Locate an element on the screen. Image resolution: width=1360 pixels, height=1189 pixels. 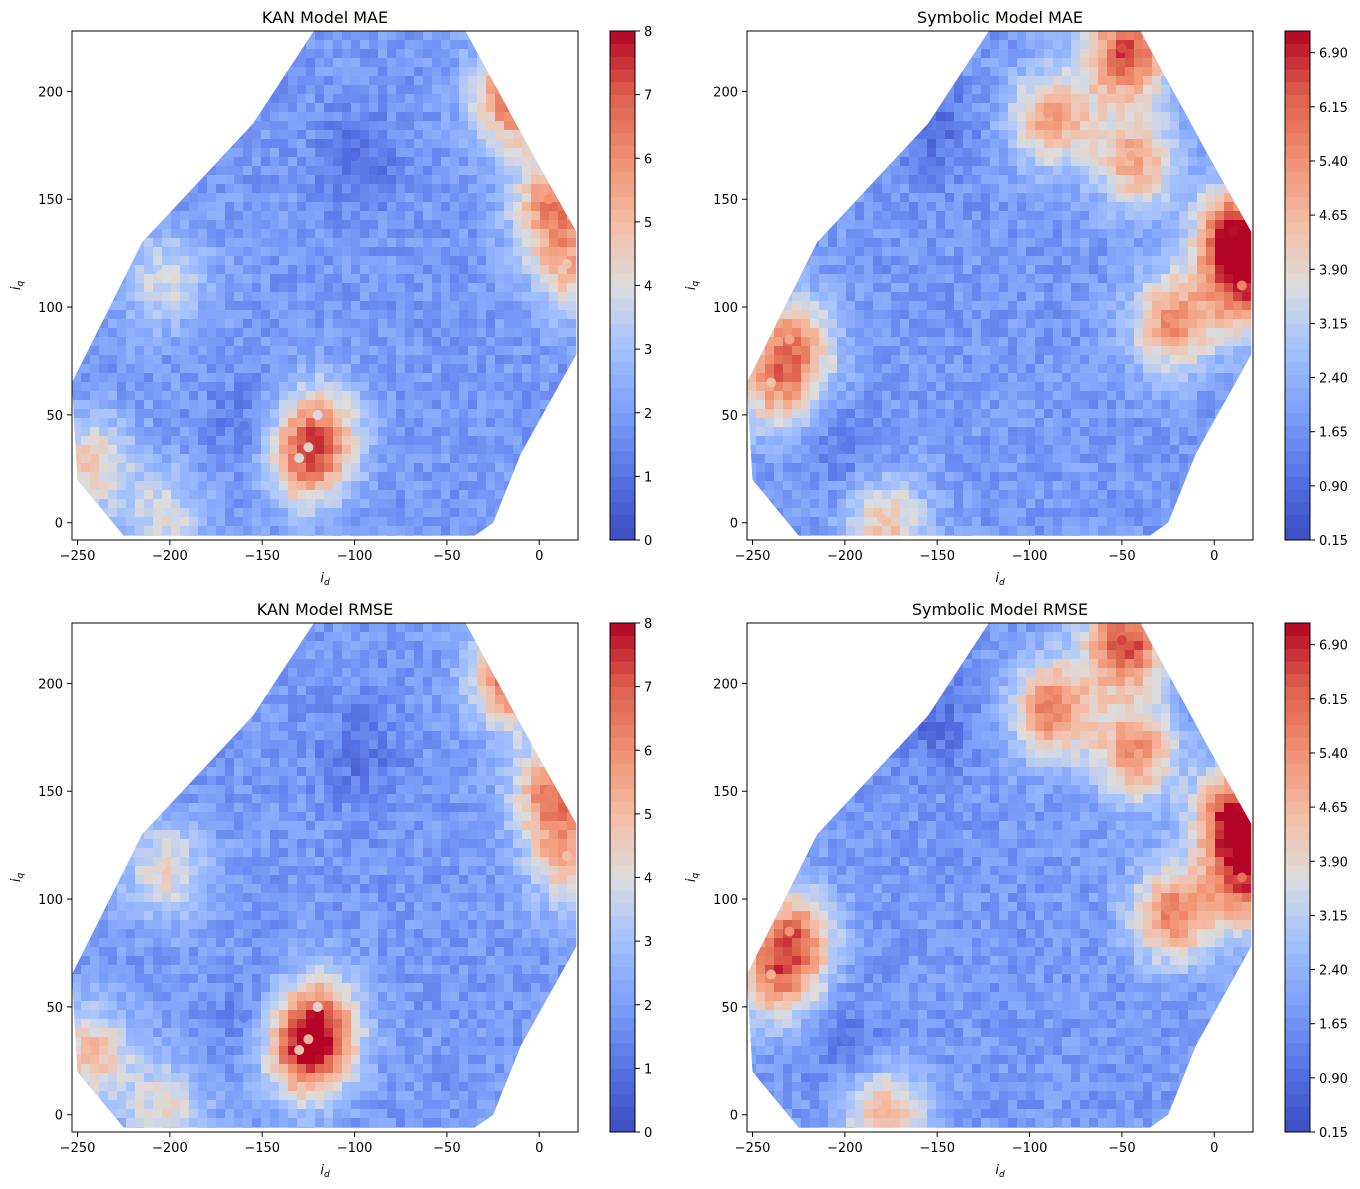
colorbar-tick-label: 4.65 is located at coordinates (1333, 808).